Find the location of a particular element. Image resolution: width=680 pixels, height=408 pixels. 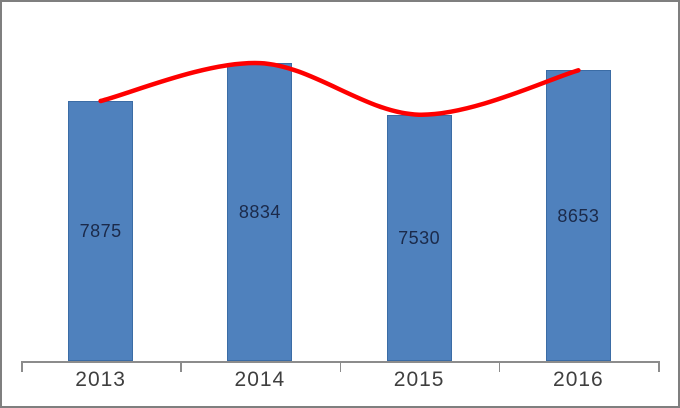

bar-2016 is located at coordinates (578, 215).